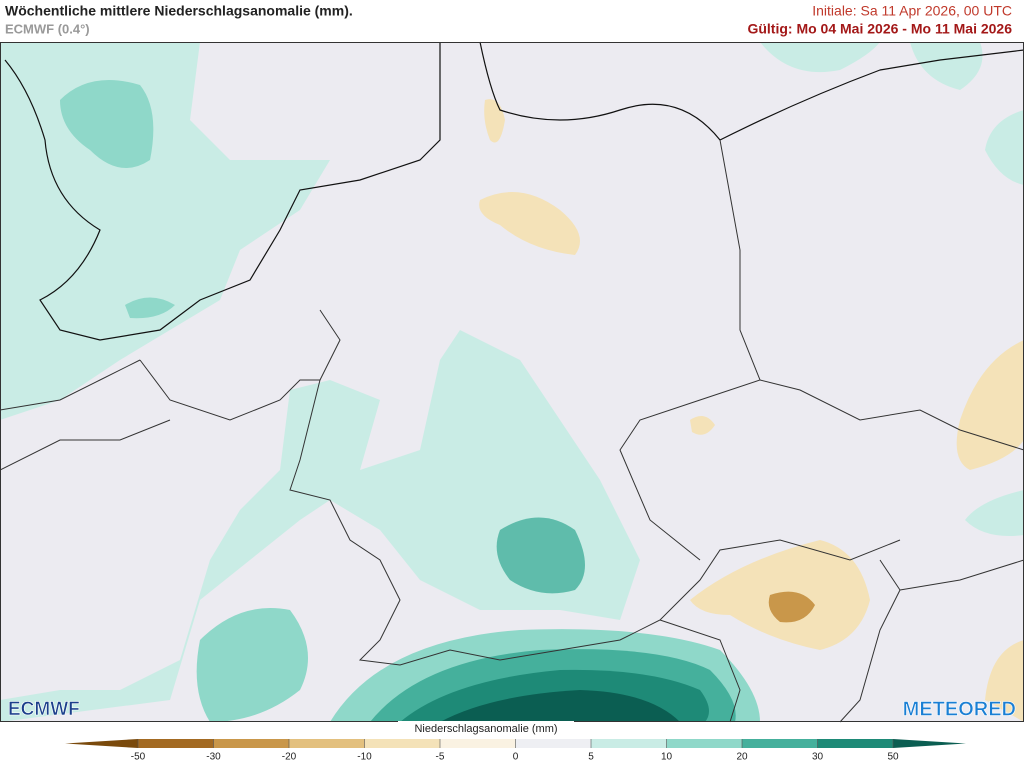 The width and height of the screenshot is (1024, 769). I want to click on colorbar-tick-label: 30, so click(818, 757).